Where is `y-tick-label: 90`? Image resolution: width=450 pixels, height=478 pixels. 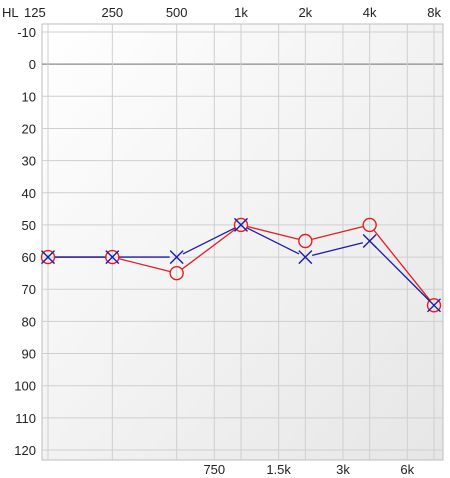
y-tick-label: 90 is located at coordinates (29, 354).